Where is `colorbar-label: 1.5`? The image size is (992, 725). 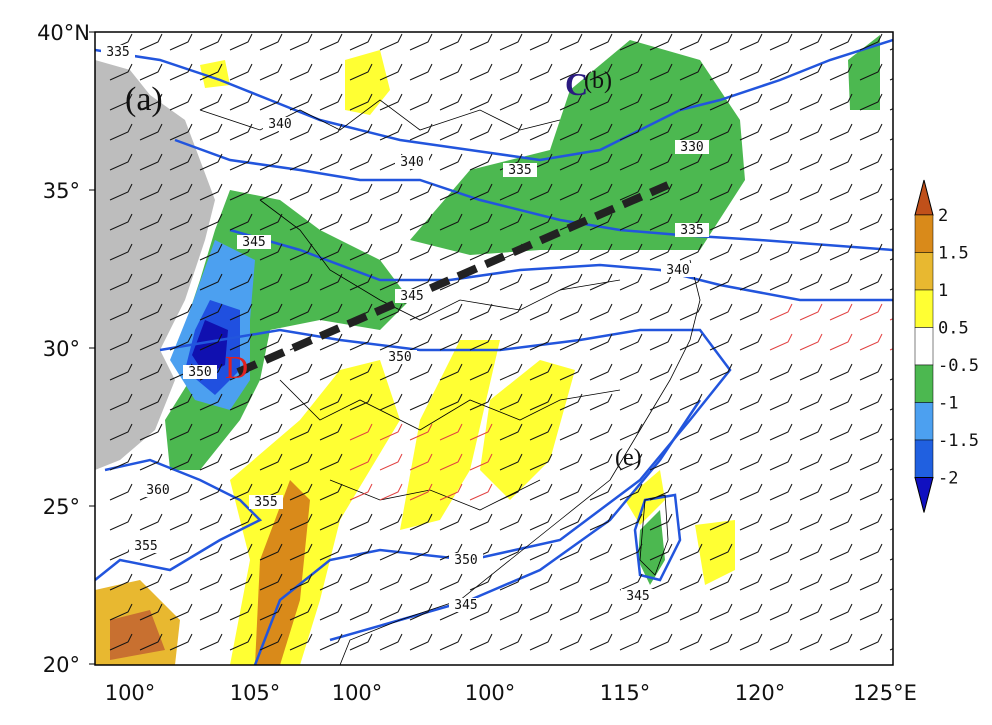
colorbar-label: 1.5 is located at coordinates (953, 254).